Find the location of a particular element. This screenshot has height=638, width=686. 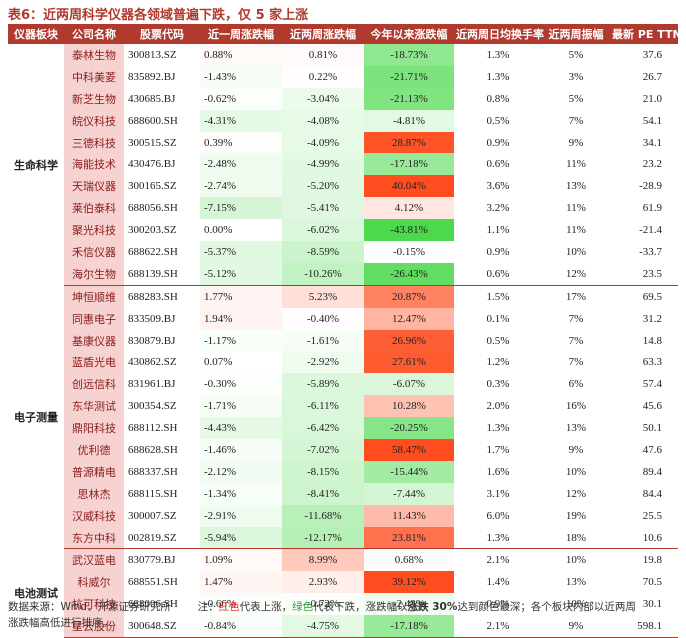

pe-ttm: 45.6 is located at coordinates (652, 406).